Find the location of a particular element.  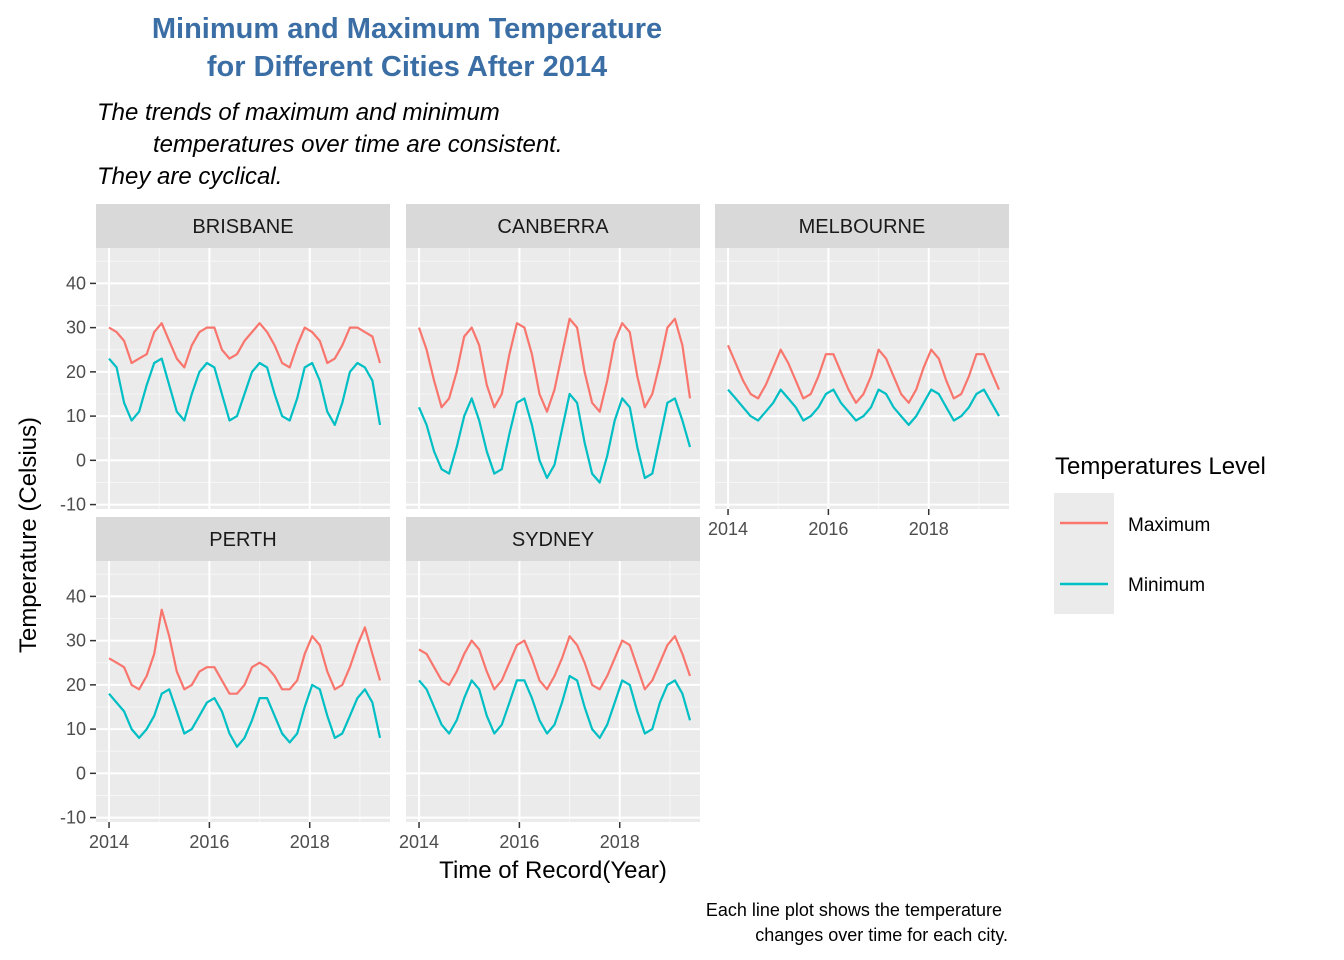

subtitle-line-2: temperatures over time are consistent. is located at coordinates (358, 144).